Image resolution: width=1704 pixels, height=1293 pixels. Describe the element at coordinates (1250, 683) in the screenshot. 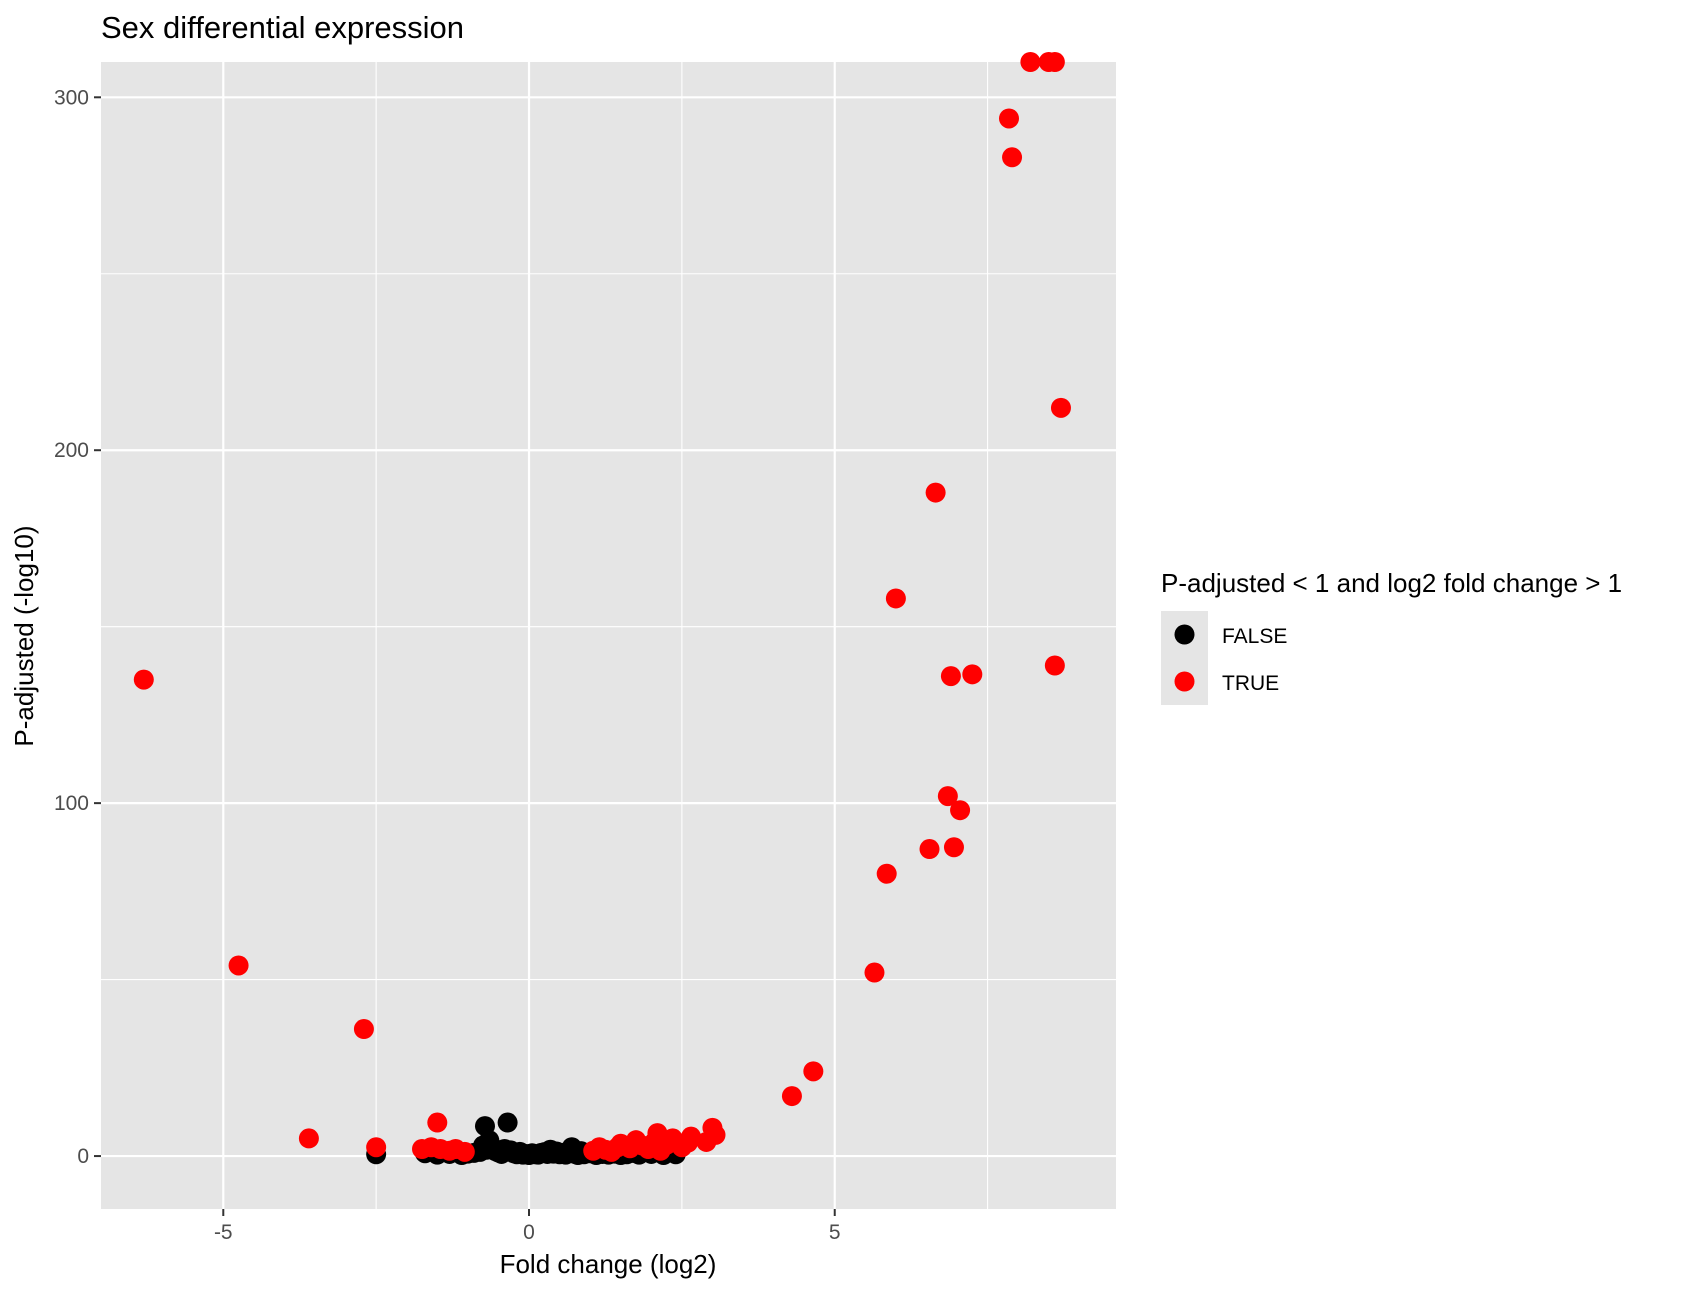

I see `legend-label-true: TRUE` at that location.